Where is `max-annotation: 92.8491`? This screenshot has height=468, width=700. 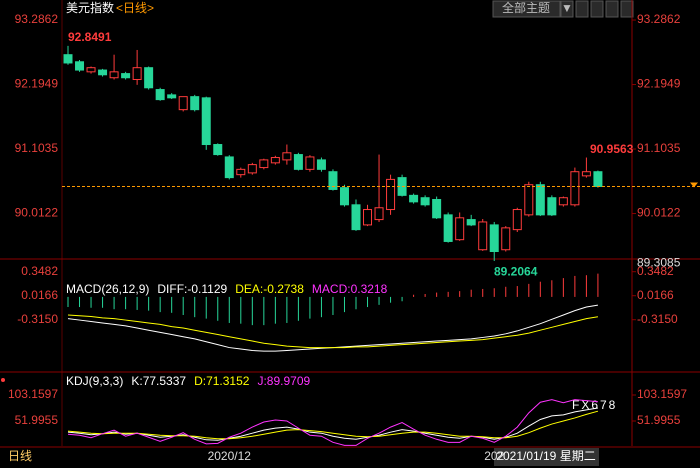 max-annotation: 92.8491 is located at coordinates (90, 37).